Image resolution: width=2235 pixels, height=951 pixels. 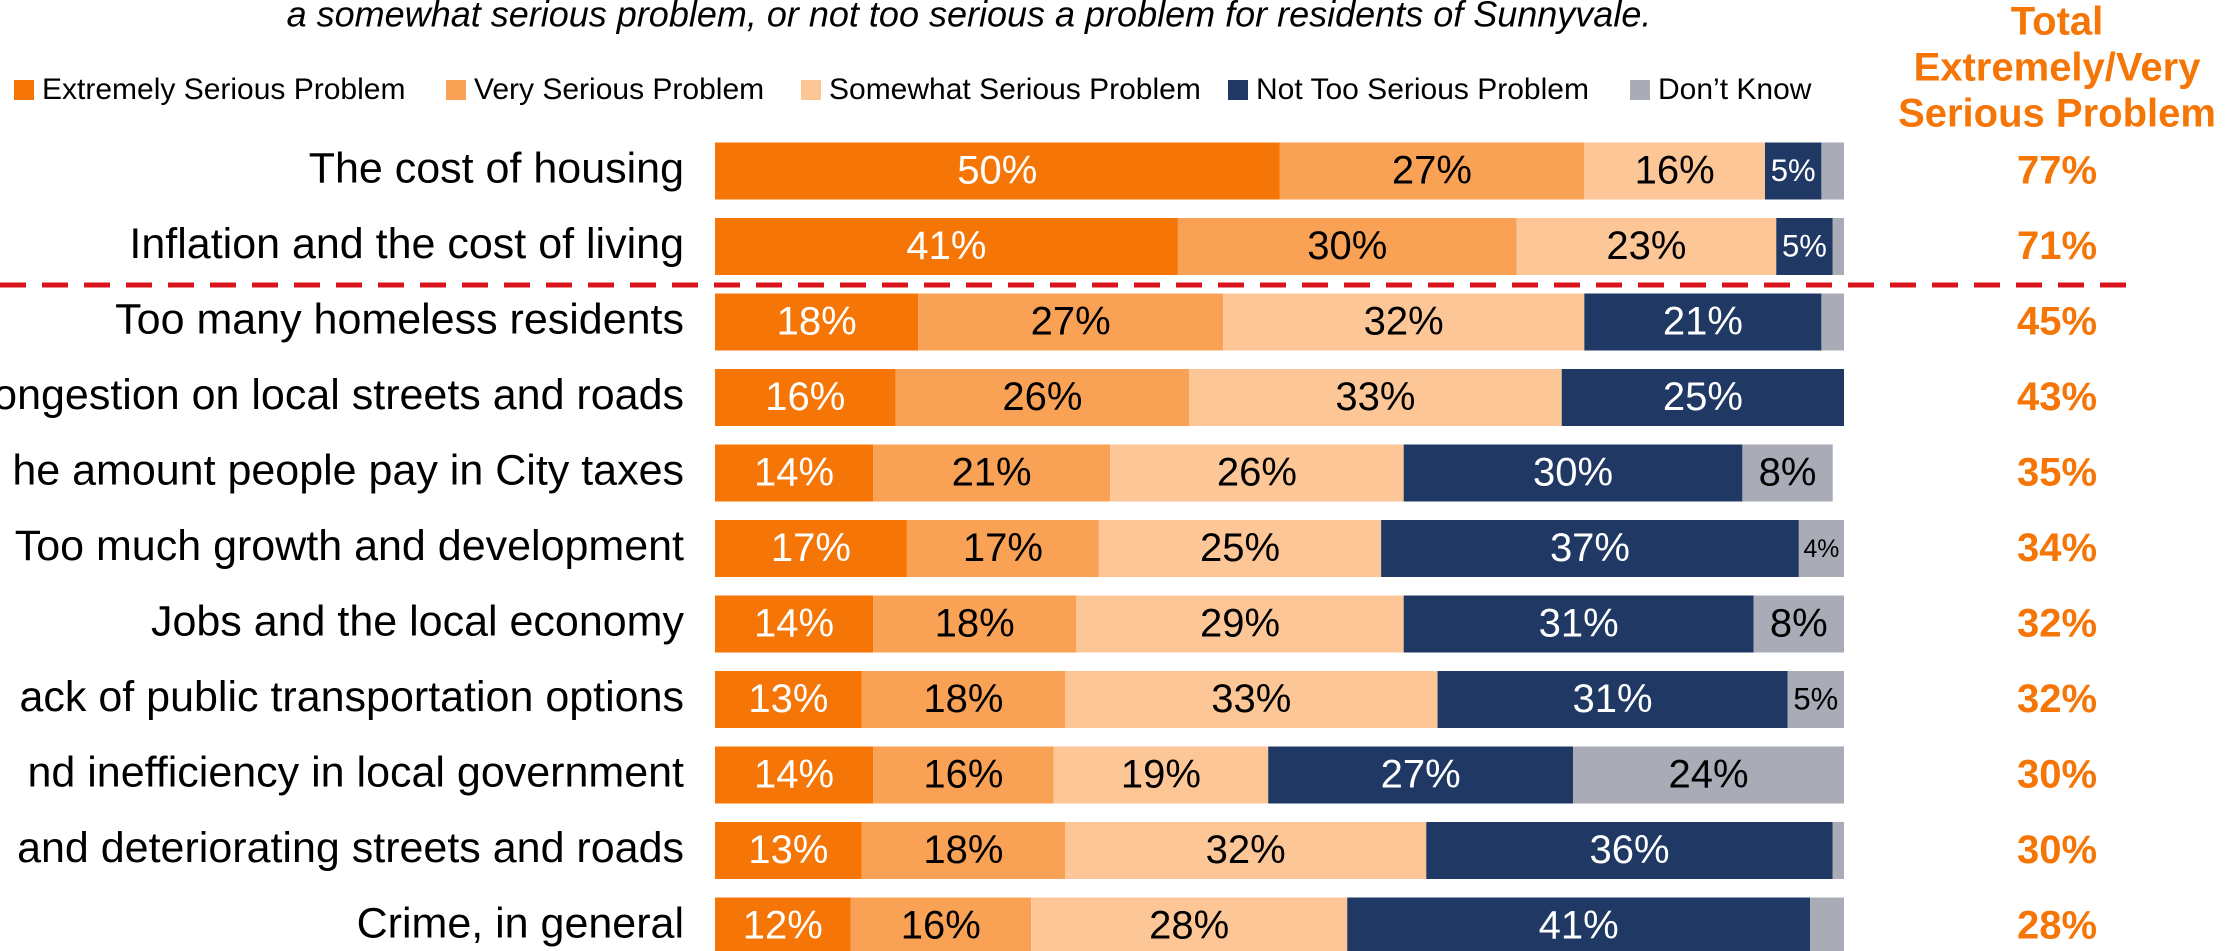 I want to click on value-label: 32%, so click(x=1246, y=850).